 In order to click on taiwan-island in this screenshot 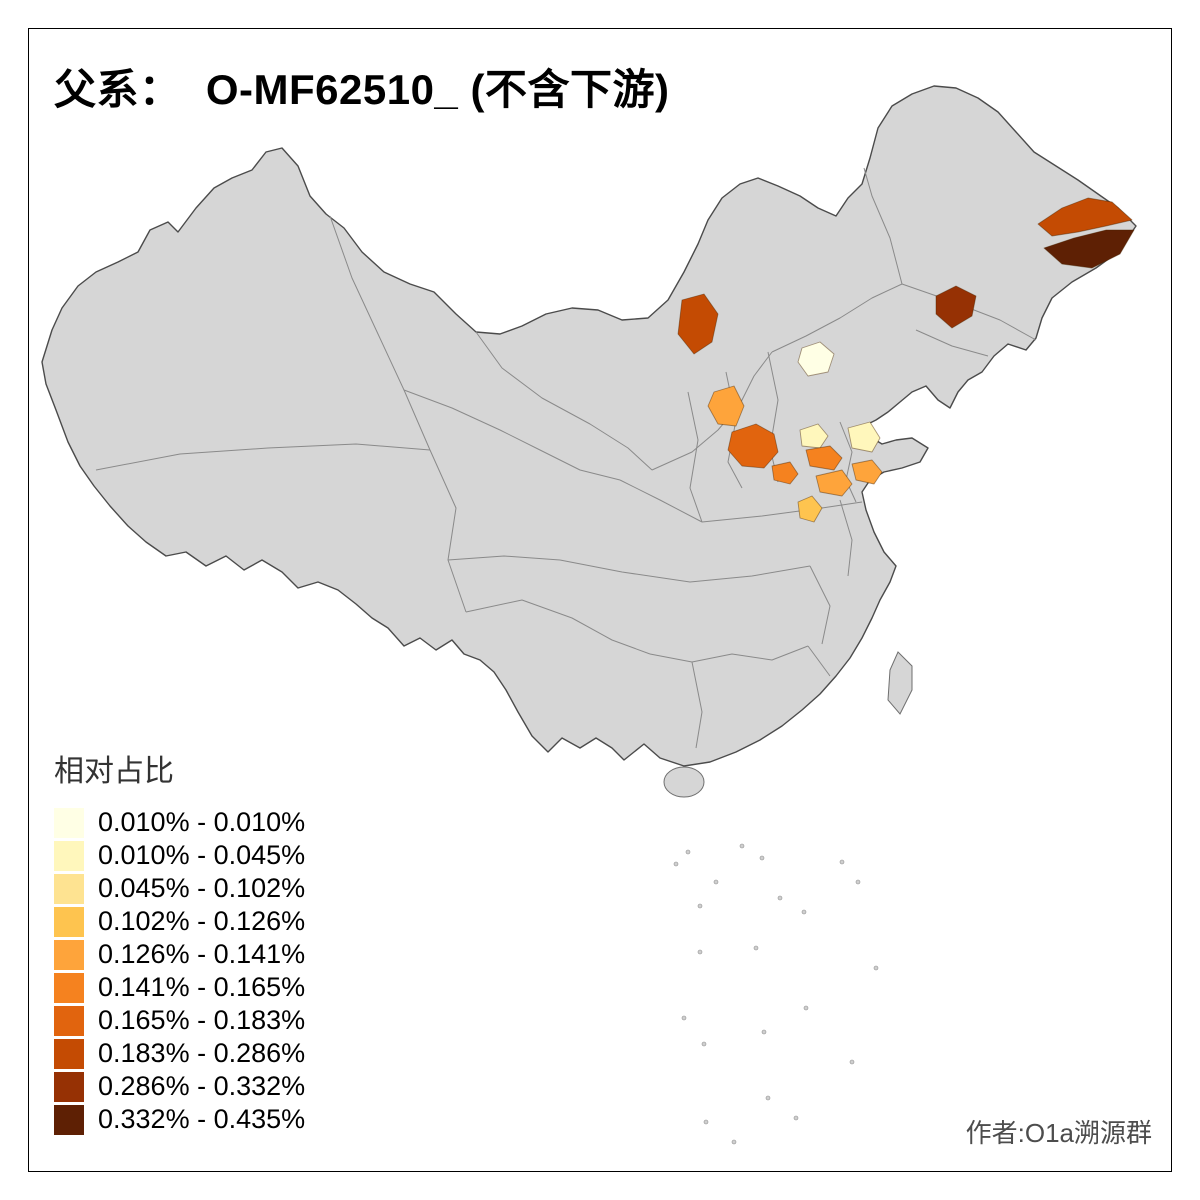, I will do `click(900, 683)`.